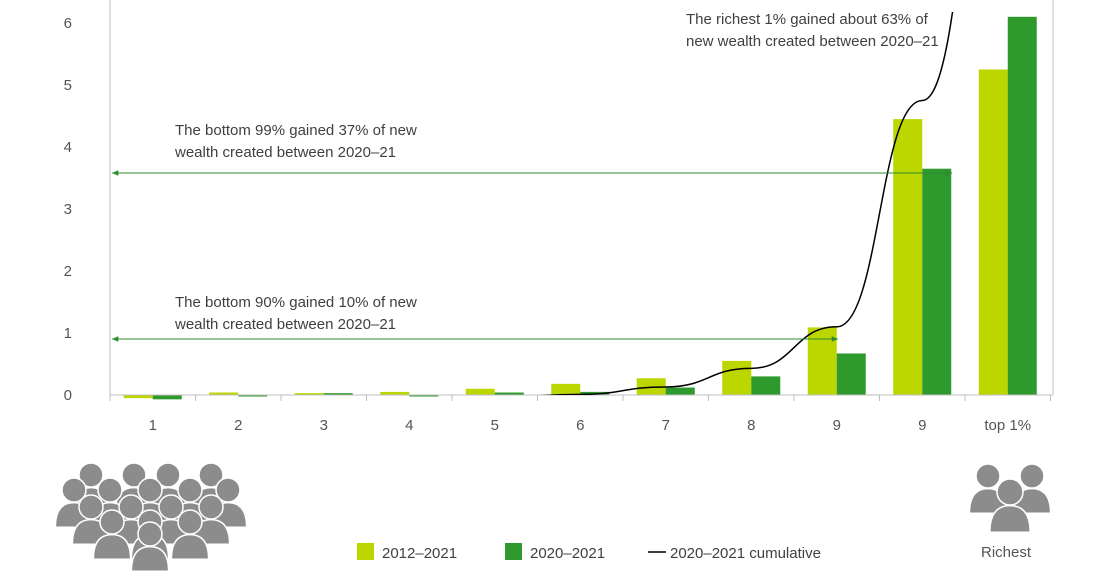 The height and width of the screenshot is (577, 1100). I want to click on y-tick-label: 4, so click(68, 147).